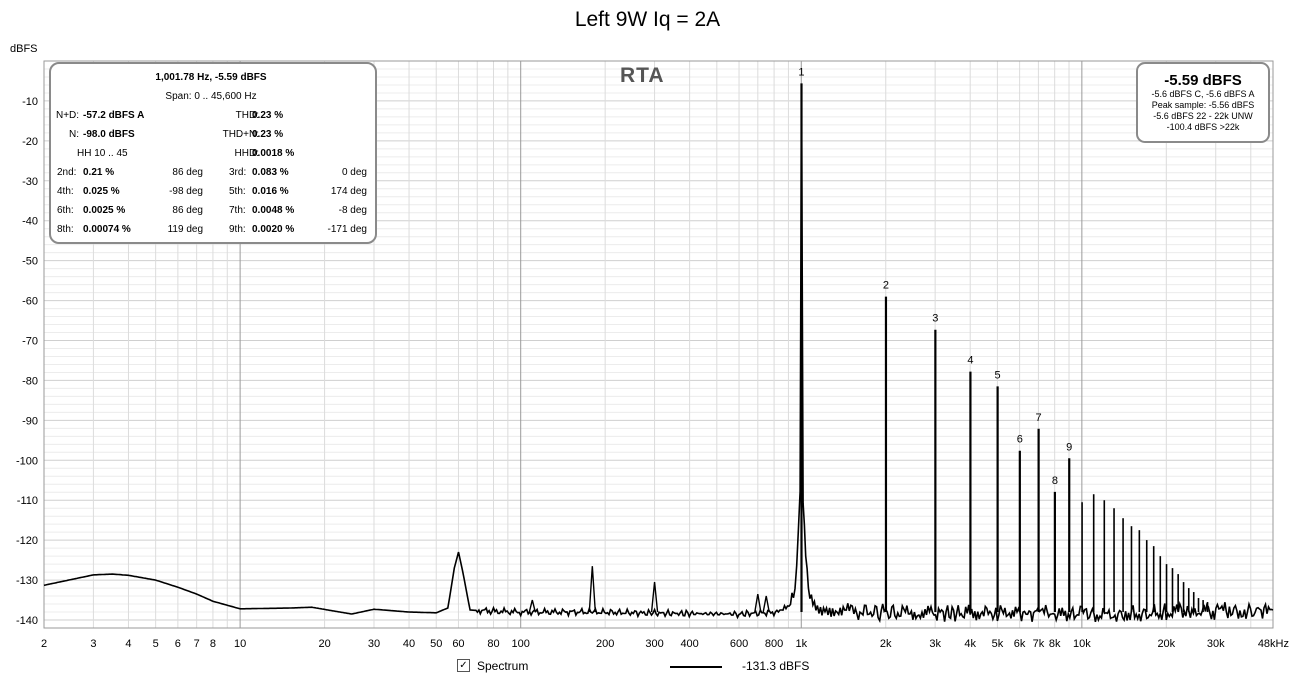 This screenshot has width=1295, height=682. I want to click on y-tick-label: -40, so click(30, 222).